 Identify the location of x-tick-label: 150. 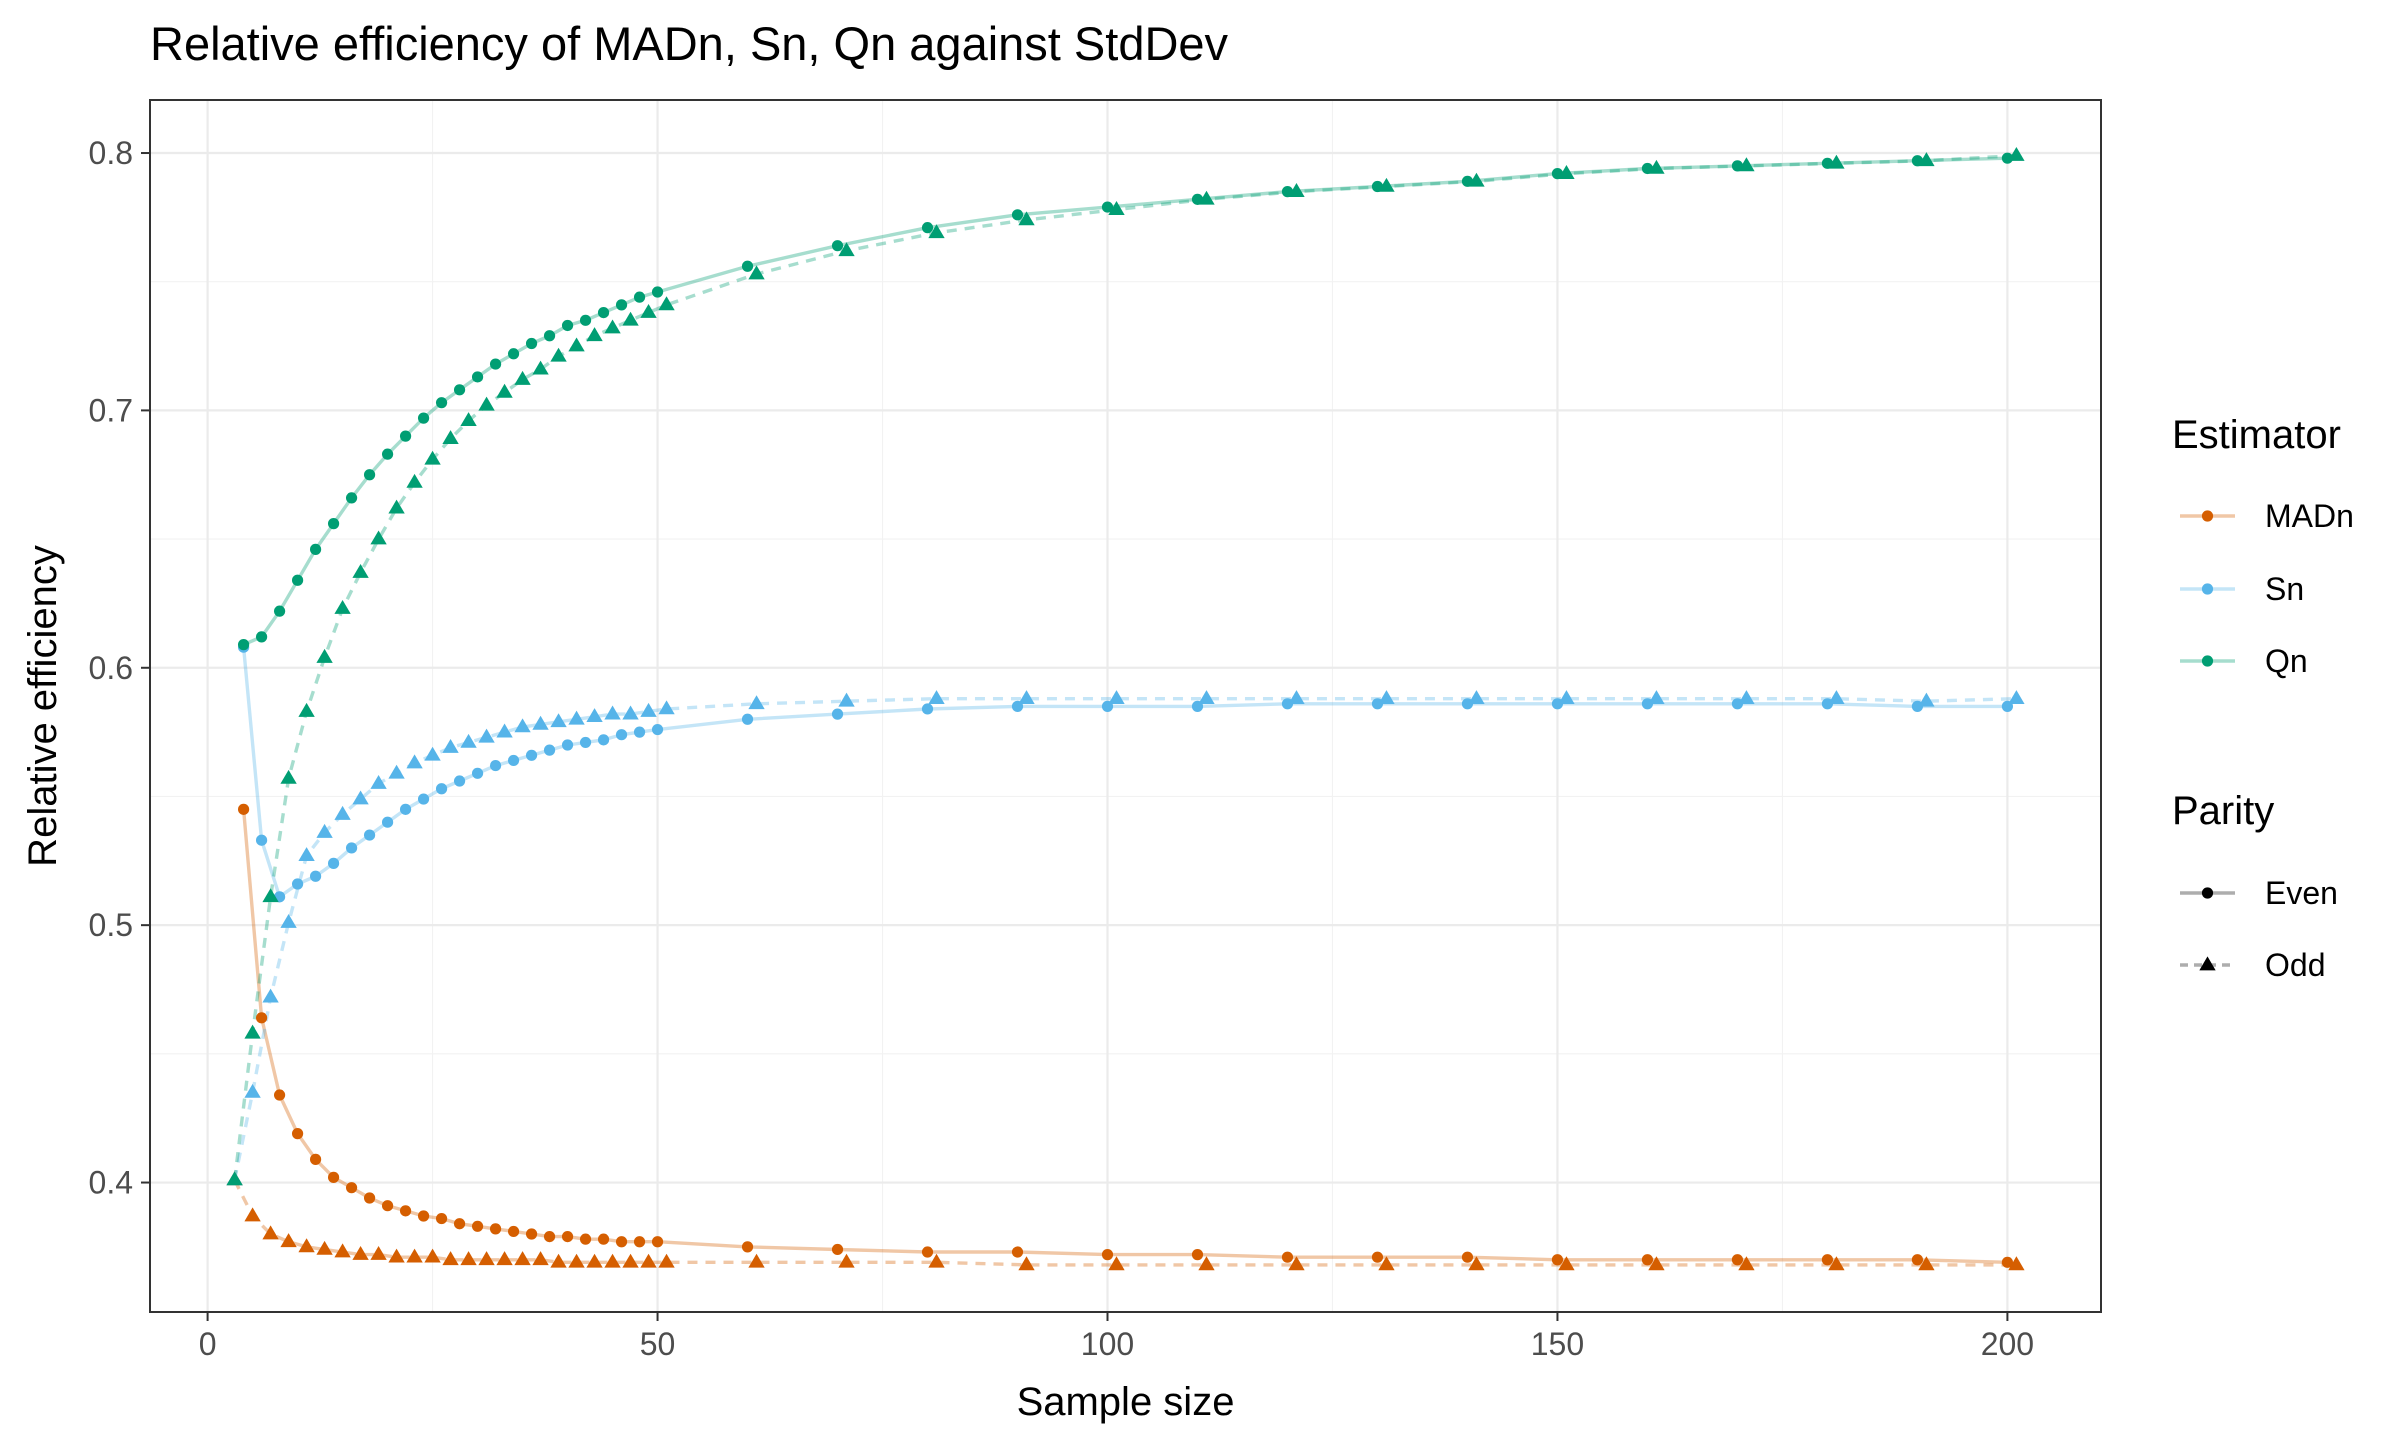
(1557, 1344).